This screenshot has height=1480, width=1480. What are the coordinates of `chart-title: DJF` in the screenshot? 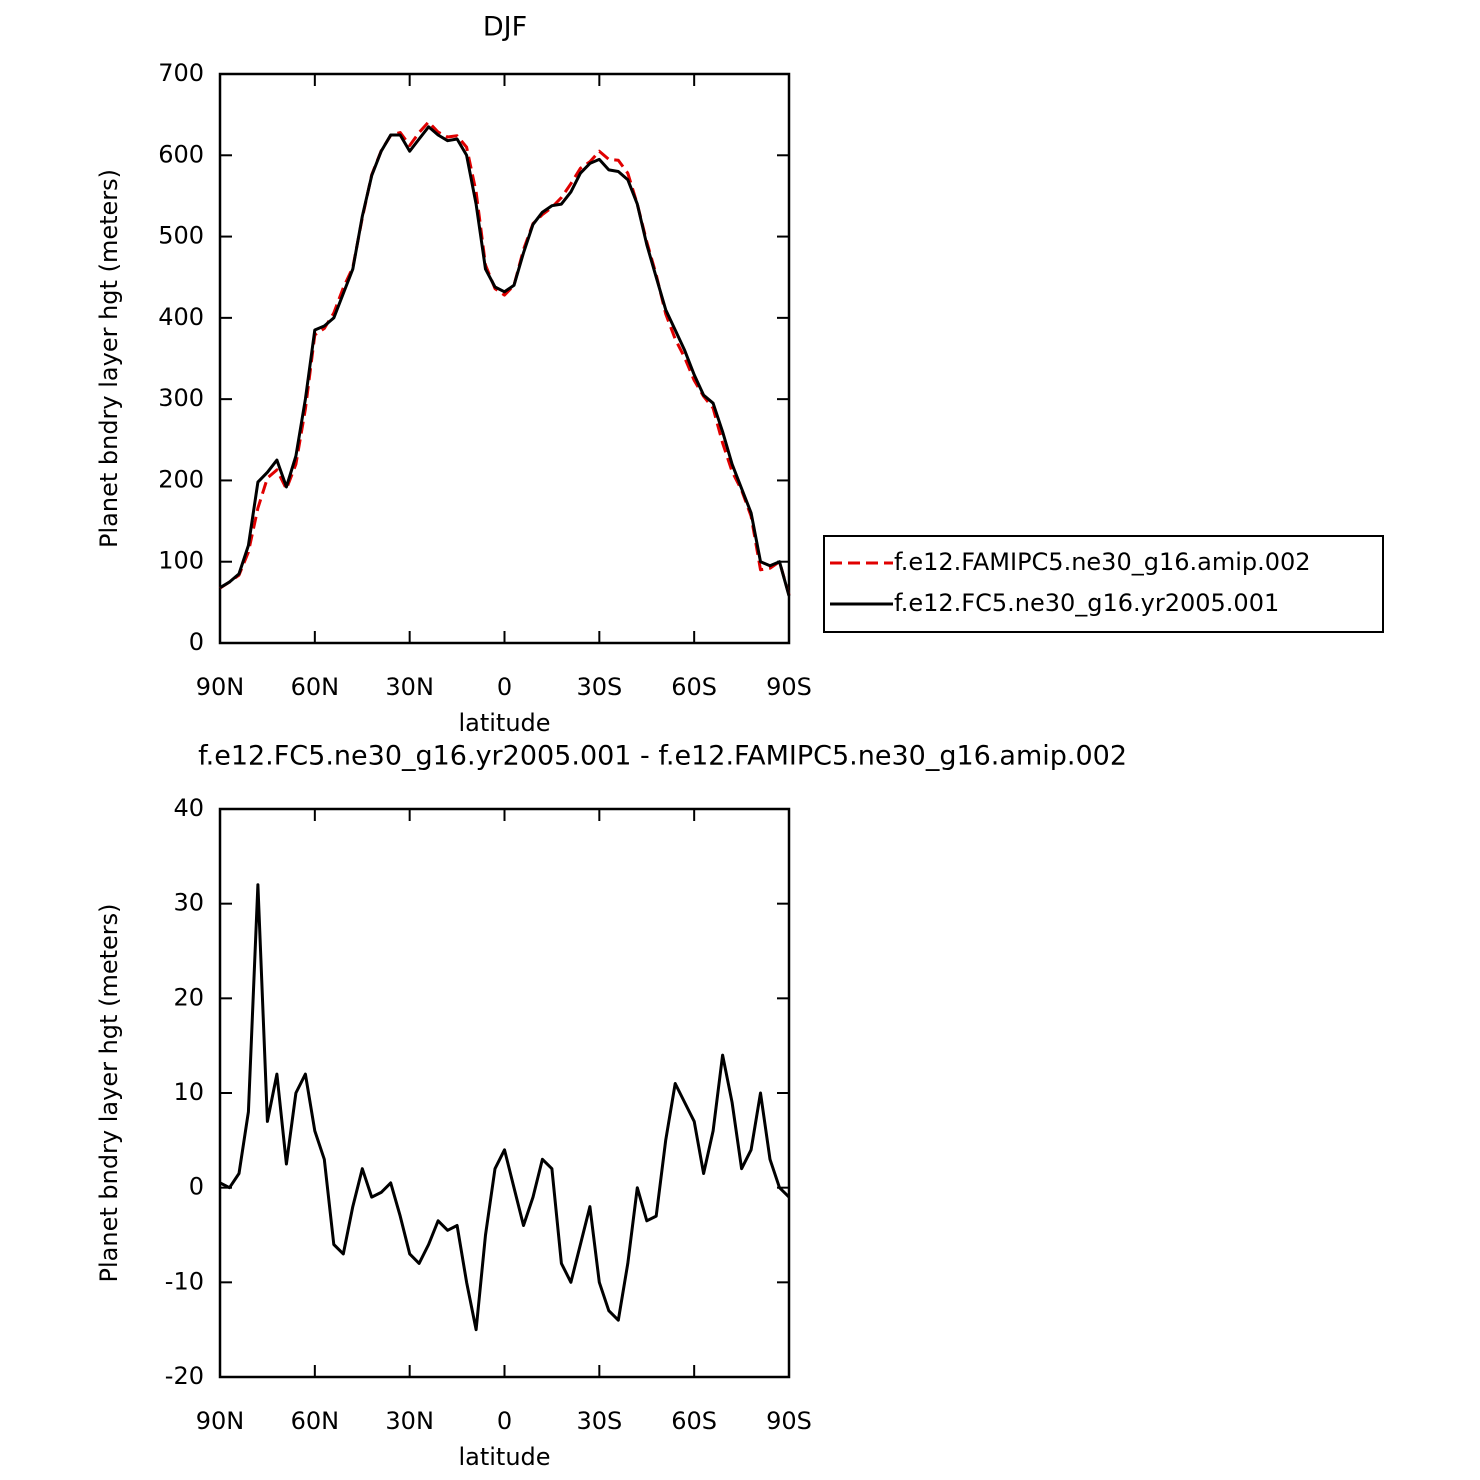 It's located at (505, 27).